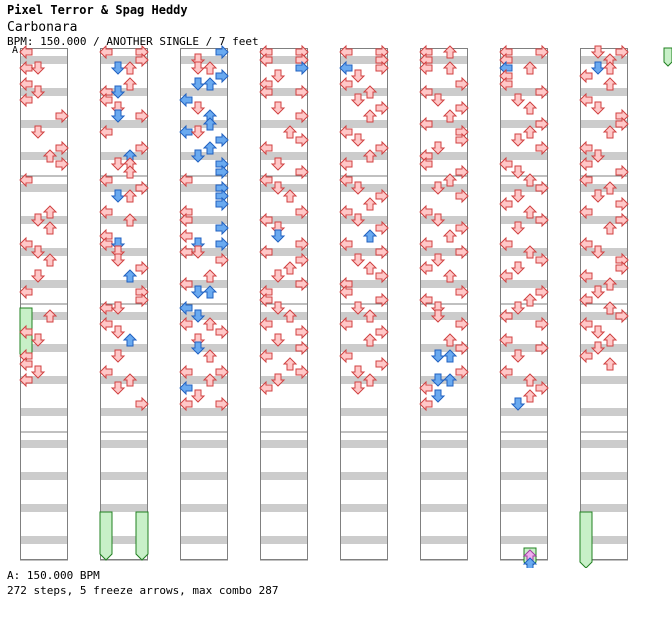  I want to click on song-title: Carbonara, so click(42, 27).